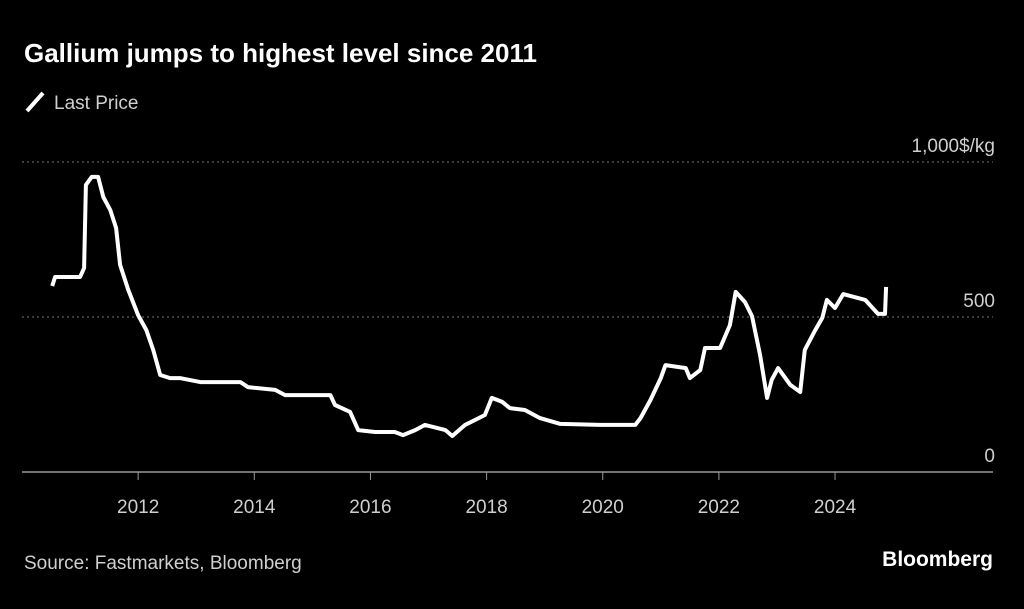  What do you see at coordinates (719, 507) in the screenshot?
I see `x-tick-label: 2022` at bounding box center [719, 507].